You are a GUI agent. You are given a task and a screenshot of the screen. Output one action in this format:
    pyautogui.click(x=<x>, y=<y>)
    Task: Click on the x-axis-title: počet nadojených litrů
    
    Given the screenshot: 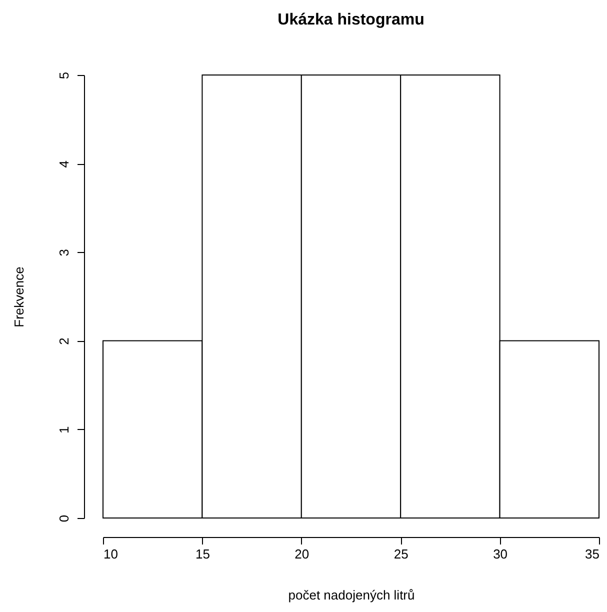 What is the action you would take?
    pyautogui.click(x=351, y=595)
    